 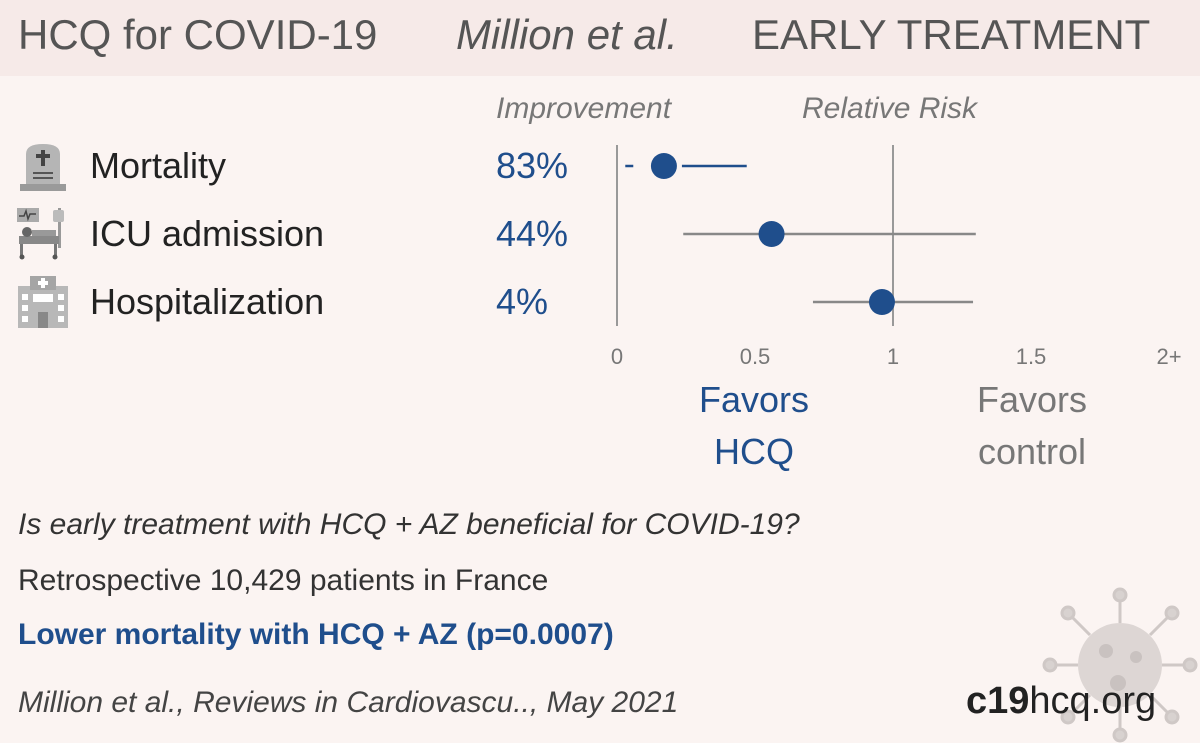 What do you see at coordinates (43, 167) in the screenshot?
I see `tombstone-icon` at bounding box center [43, 167].